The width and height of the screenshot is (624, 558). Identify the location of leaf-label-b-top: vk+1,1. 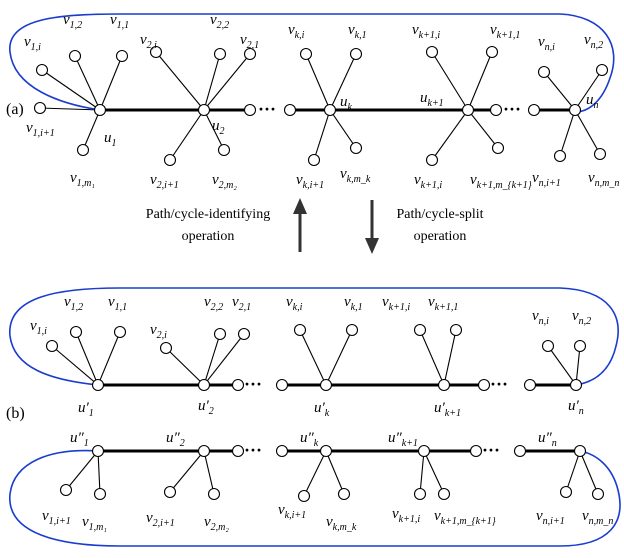
(443, 303).